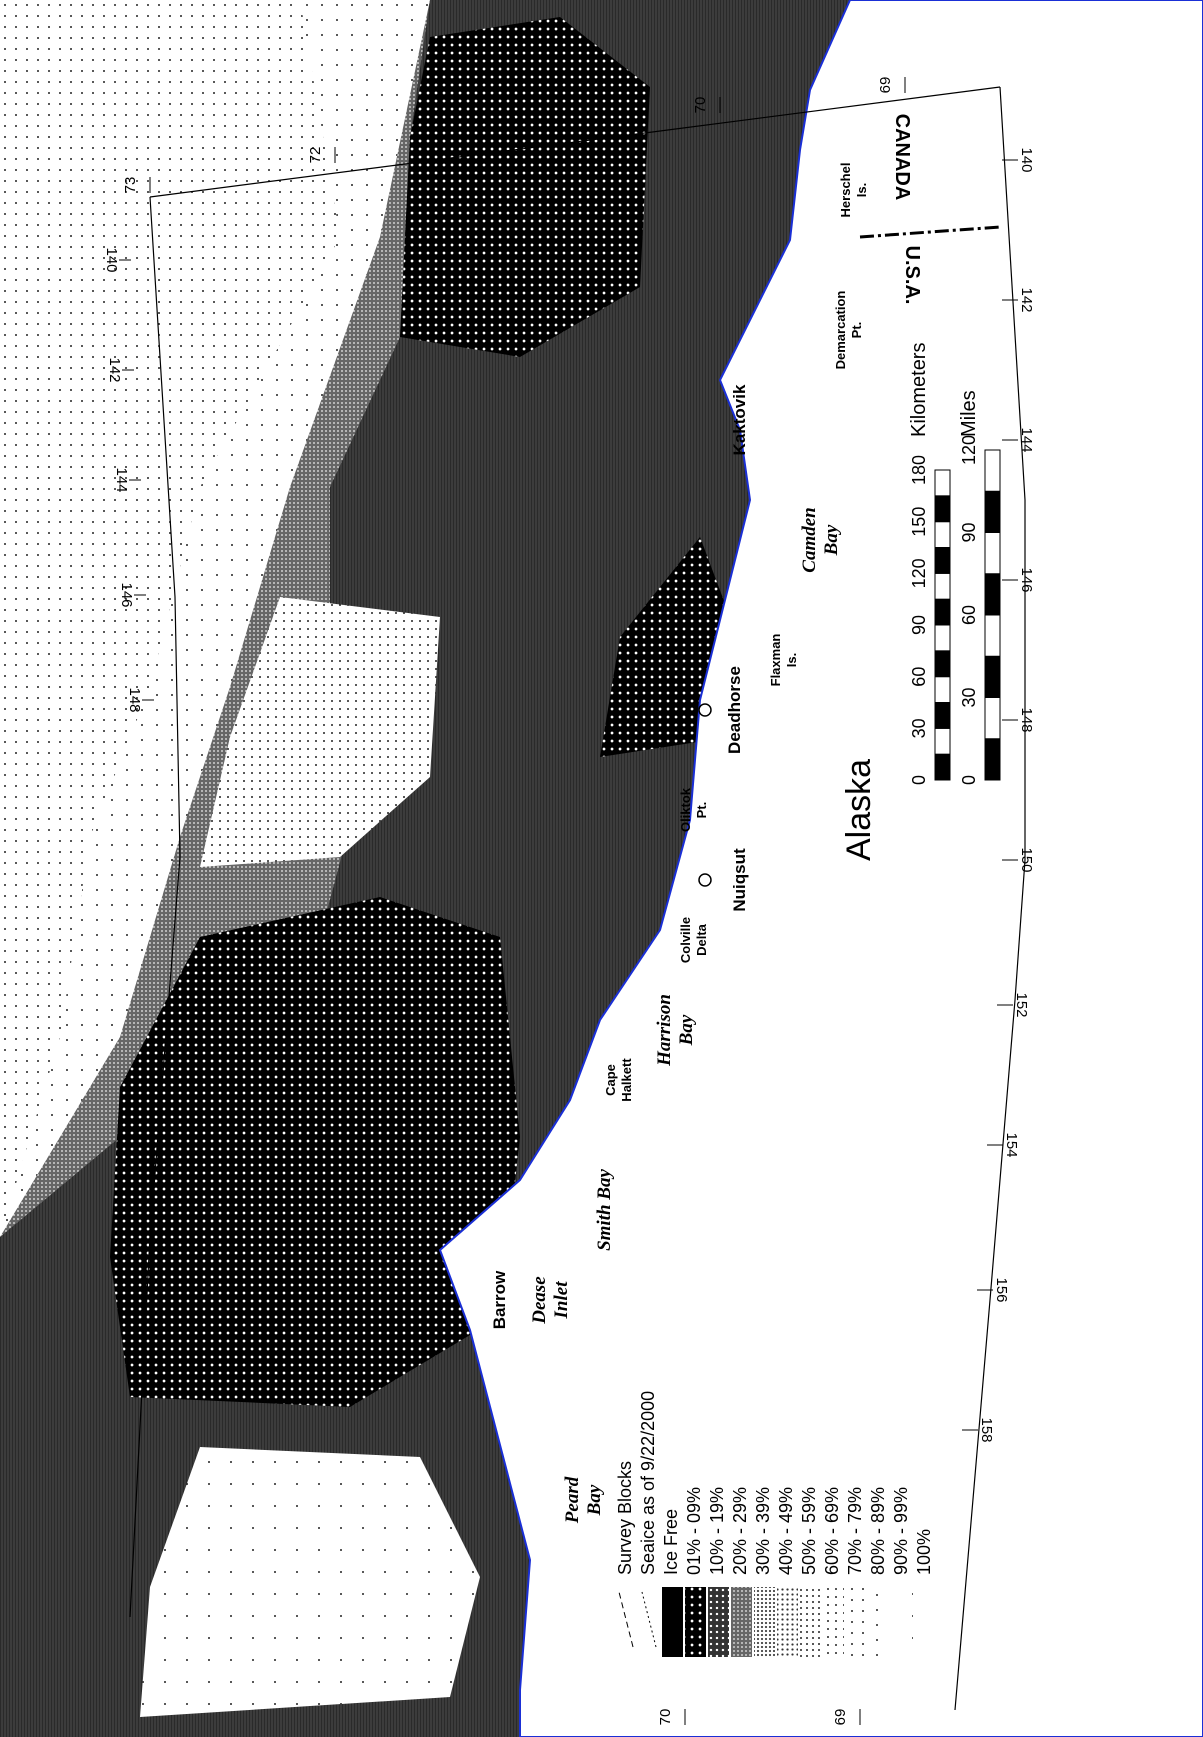 The image size is (1203, 1737). I want to click on place-label: Is., so click(861, 190).